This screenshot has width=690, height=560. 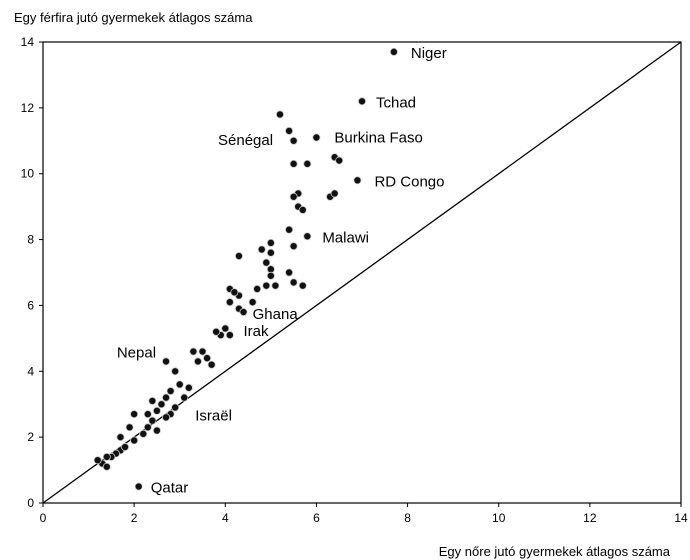 What do you see at coordinates (316, 518) in the screenshot?
I see `x-tick-label: 6` at bounding box center [316, 518].